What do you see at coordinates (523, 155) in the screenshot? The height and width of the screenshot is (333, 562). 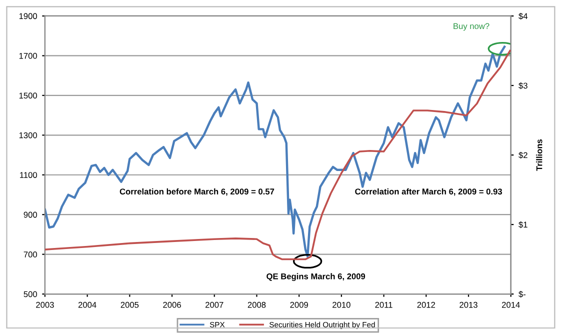 I see `y2-tick-label: $2` at bounding box center [523, 155].